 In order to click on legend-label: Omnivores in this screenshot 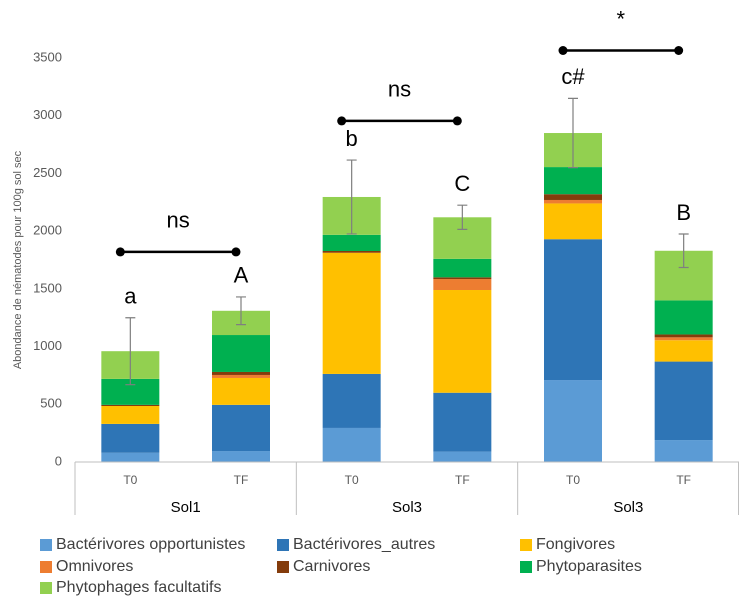, I will do `click(94, 566)`.